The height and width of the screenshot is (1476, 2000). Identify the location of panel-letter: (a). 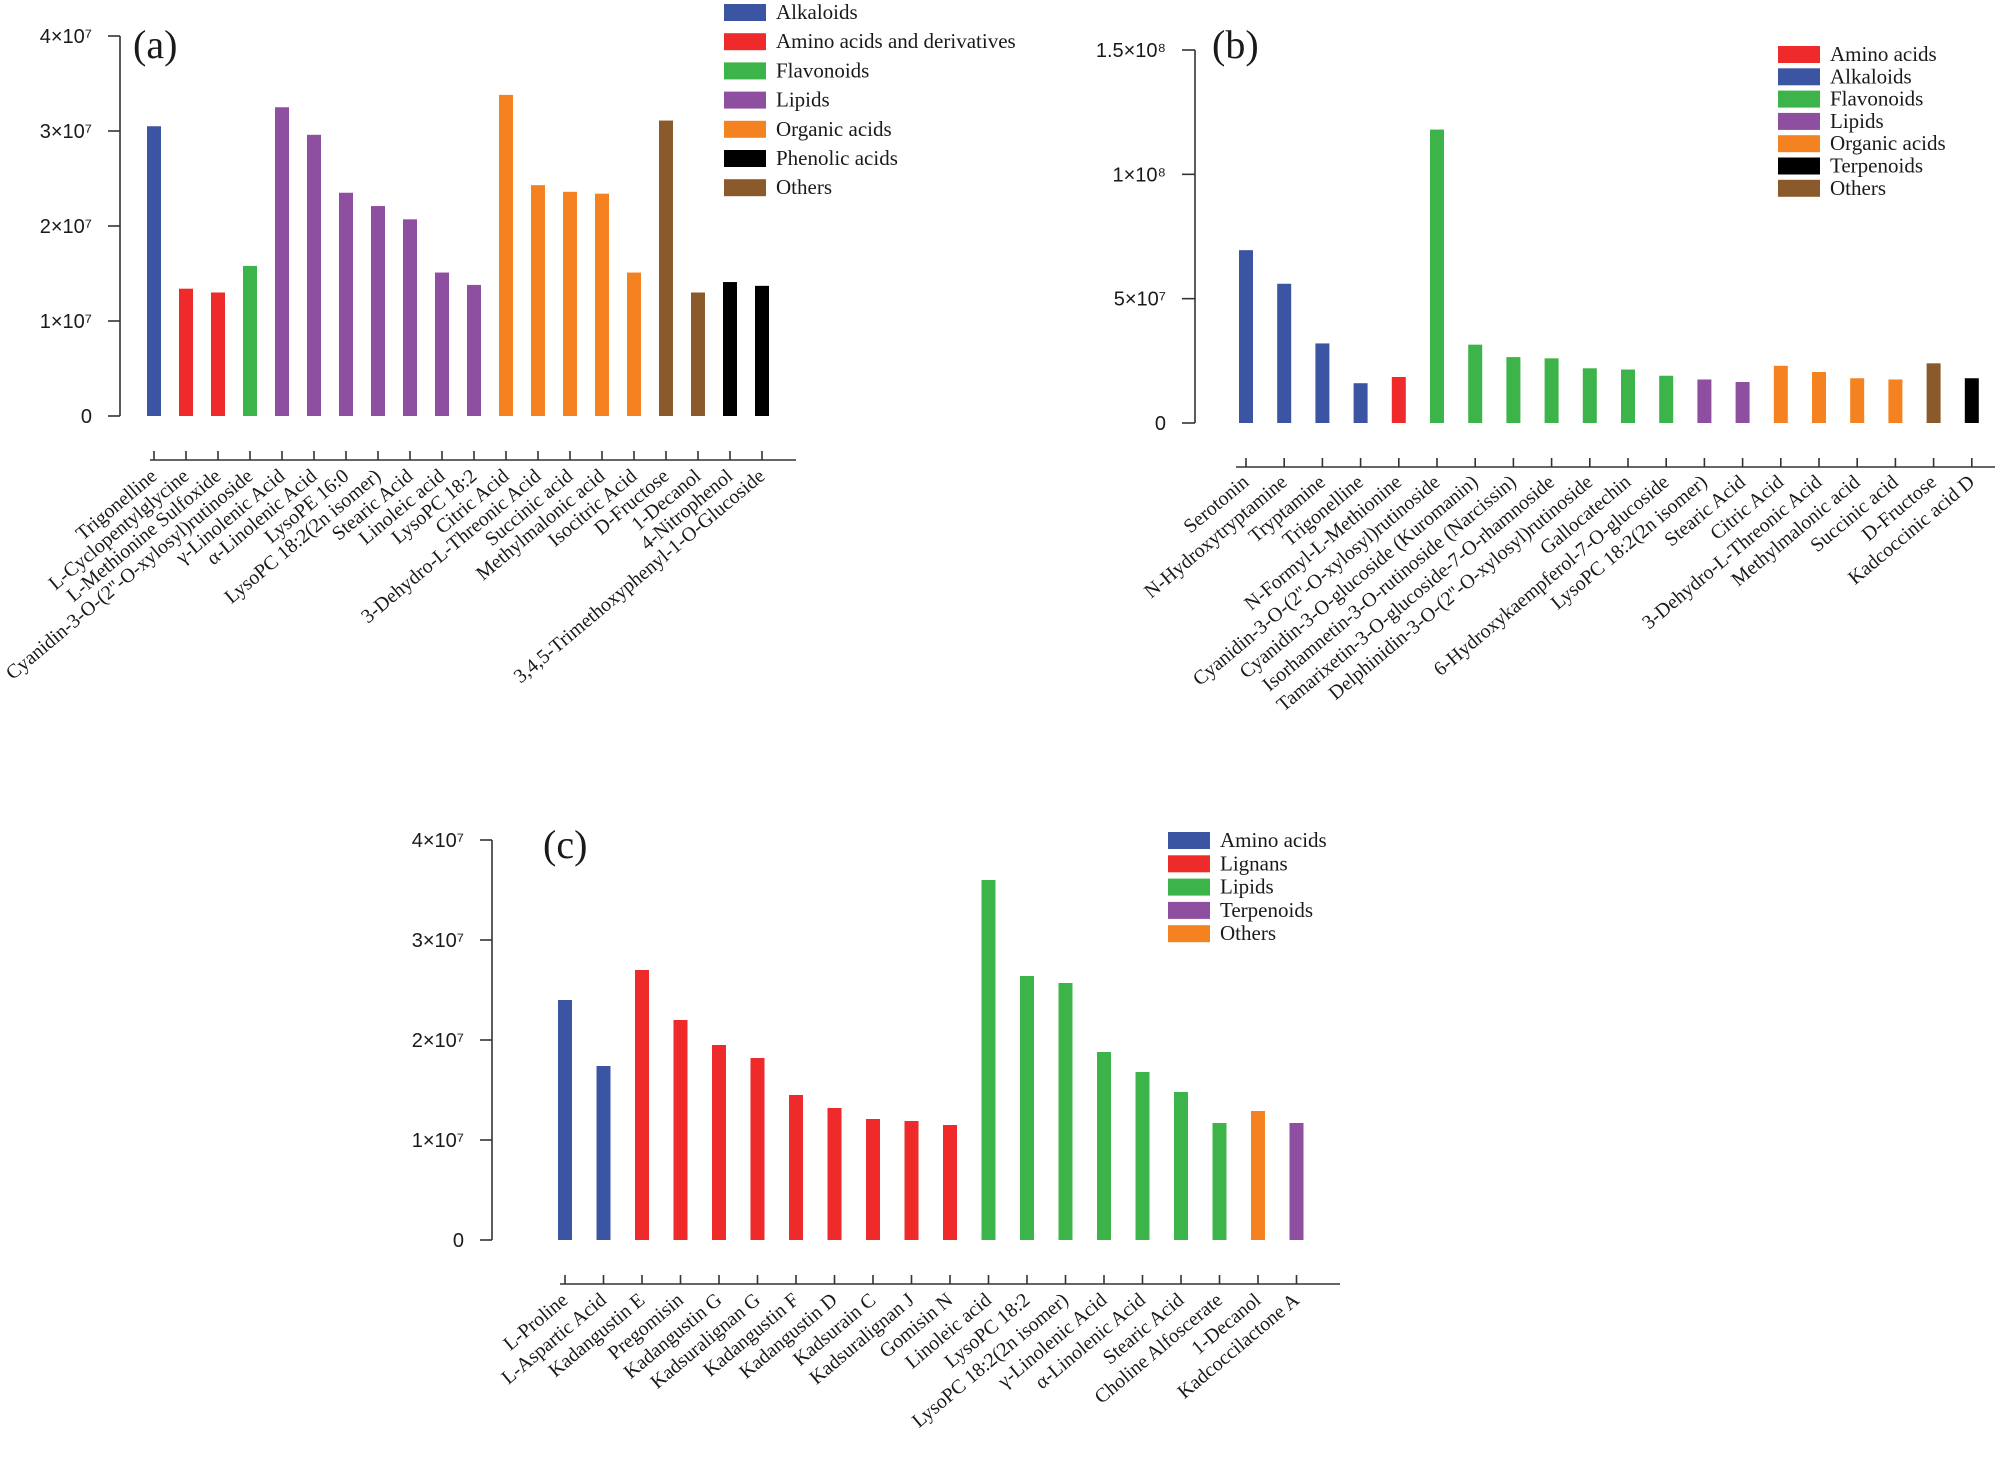
(155, 44).